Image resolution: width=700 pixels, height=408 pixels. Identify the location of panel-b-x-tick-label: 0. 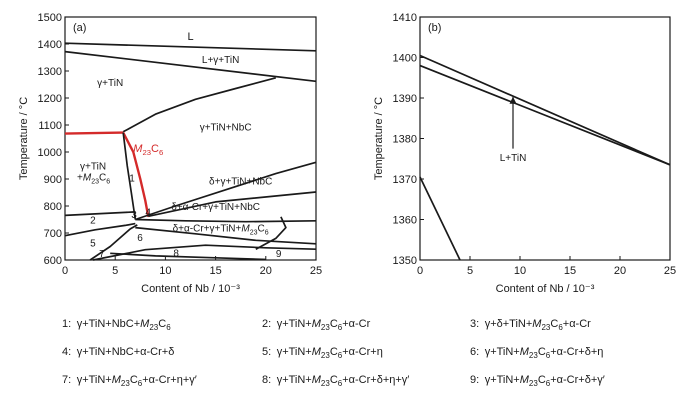
(420, 271).